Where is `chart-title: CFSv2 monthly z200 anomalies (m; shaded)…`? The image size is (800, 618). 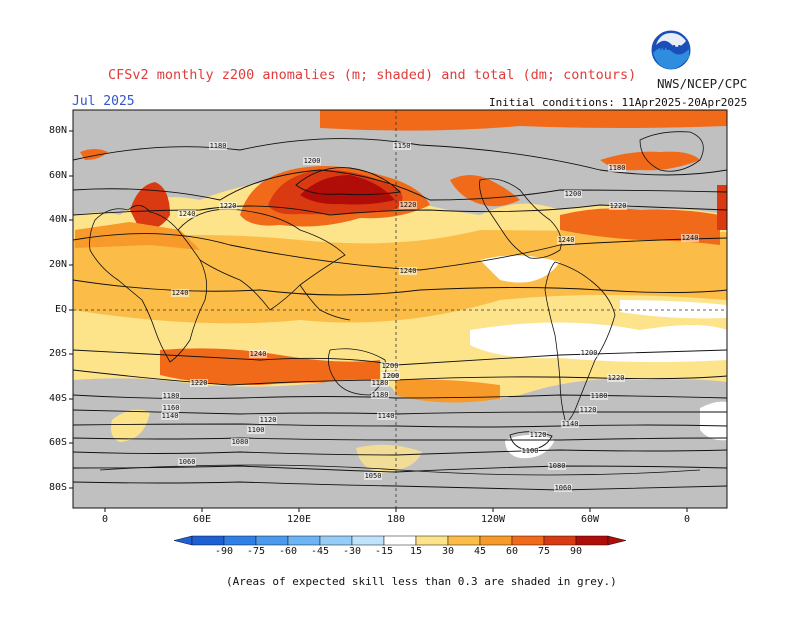 chart-title: CFSv2 monthly z200 anomalies (m; shaded)… is located at coordinates (372, 75).